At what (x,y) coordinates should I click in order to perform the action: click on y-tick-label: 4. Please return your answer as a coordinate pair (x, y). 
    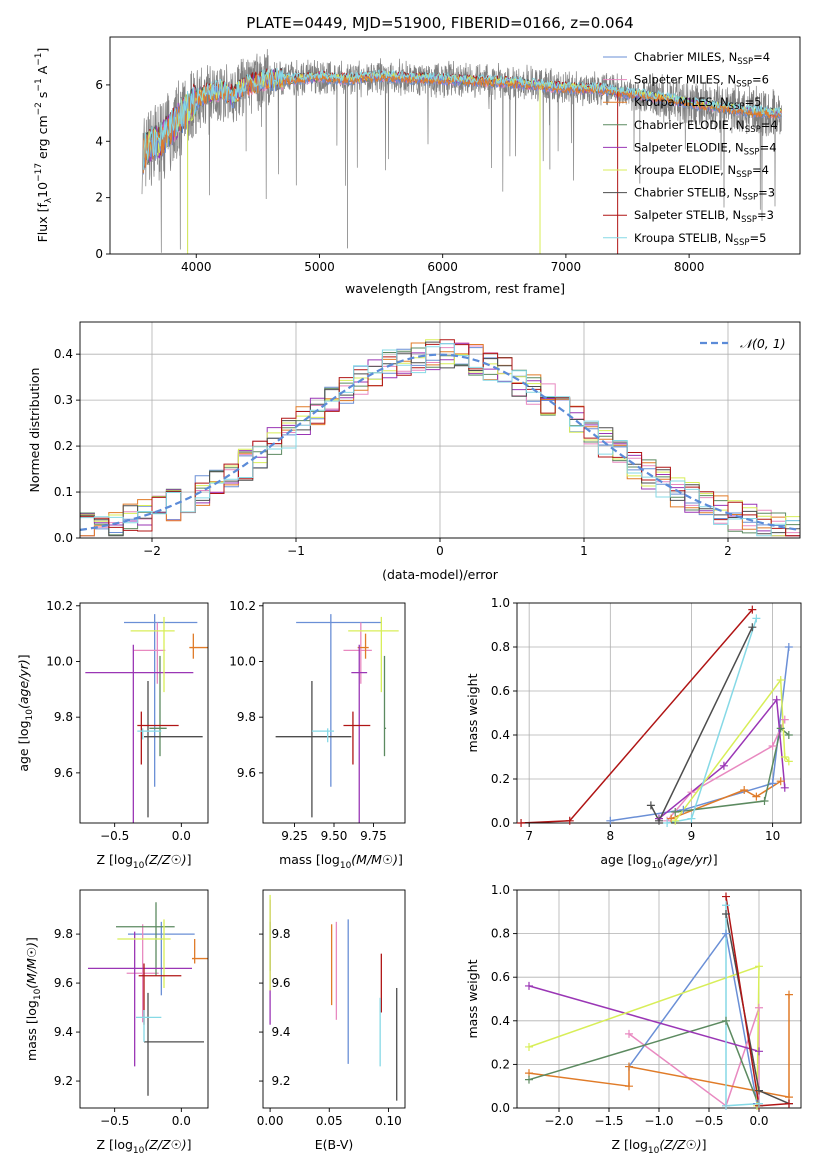
    Looking at the image, I should click on (99, 141).